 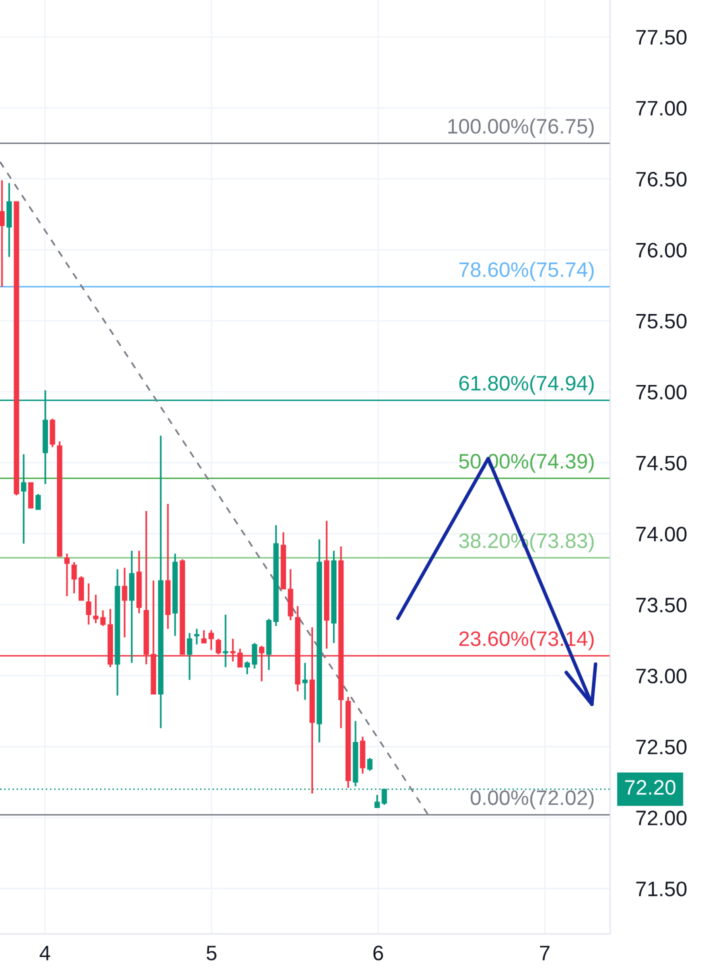 What do you see at coordinates (661, 747) in the screenshot?
I see `y-tick-label: 72.50` at bounding box center [661, 747].